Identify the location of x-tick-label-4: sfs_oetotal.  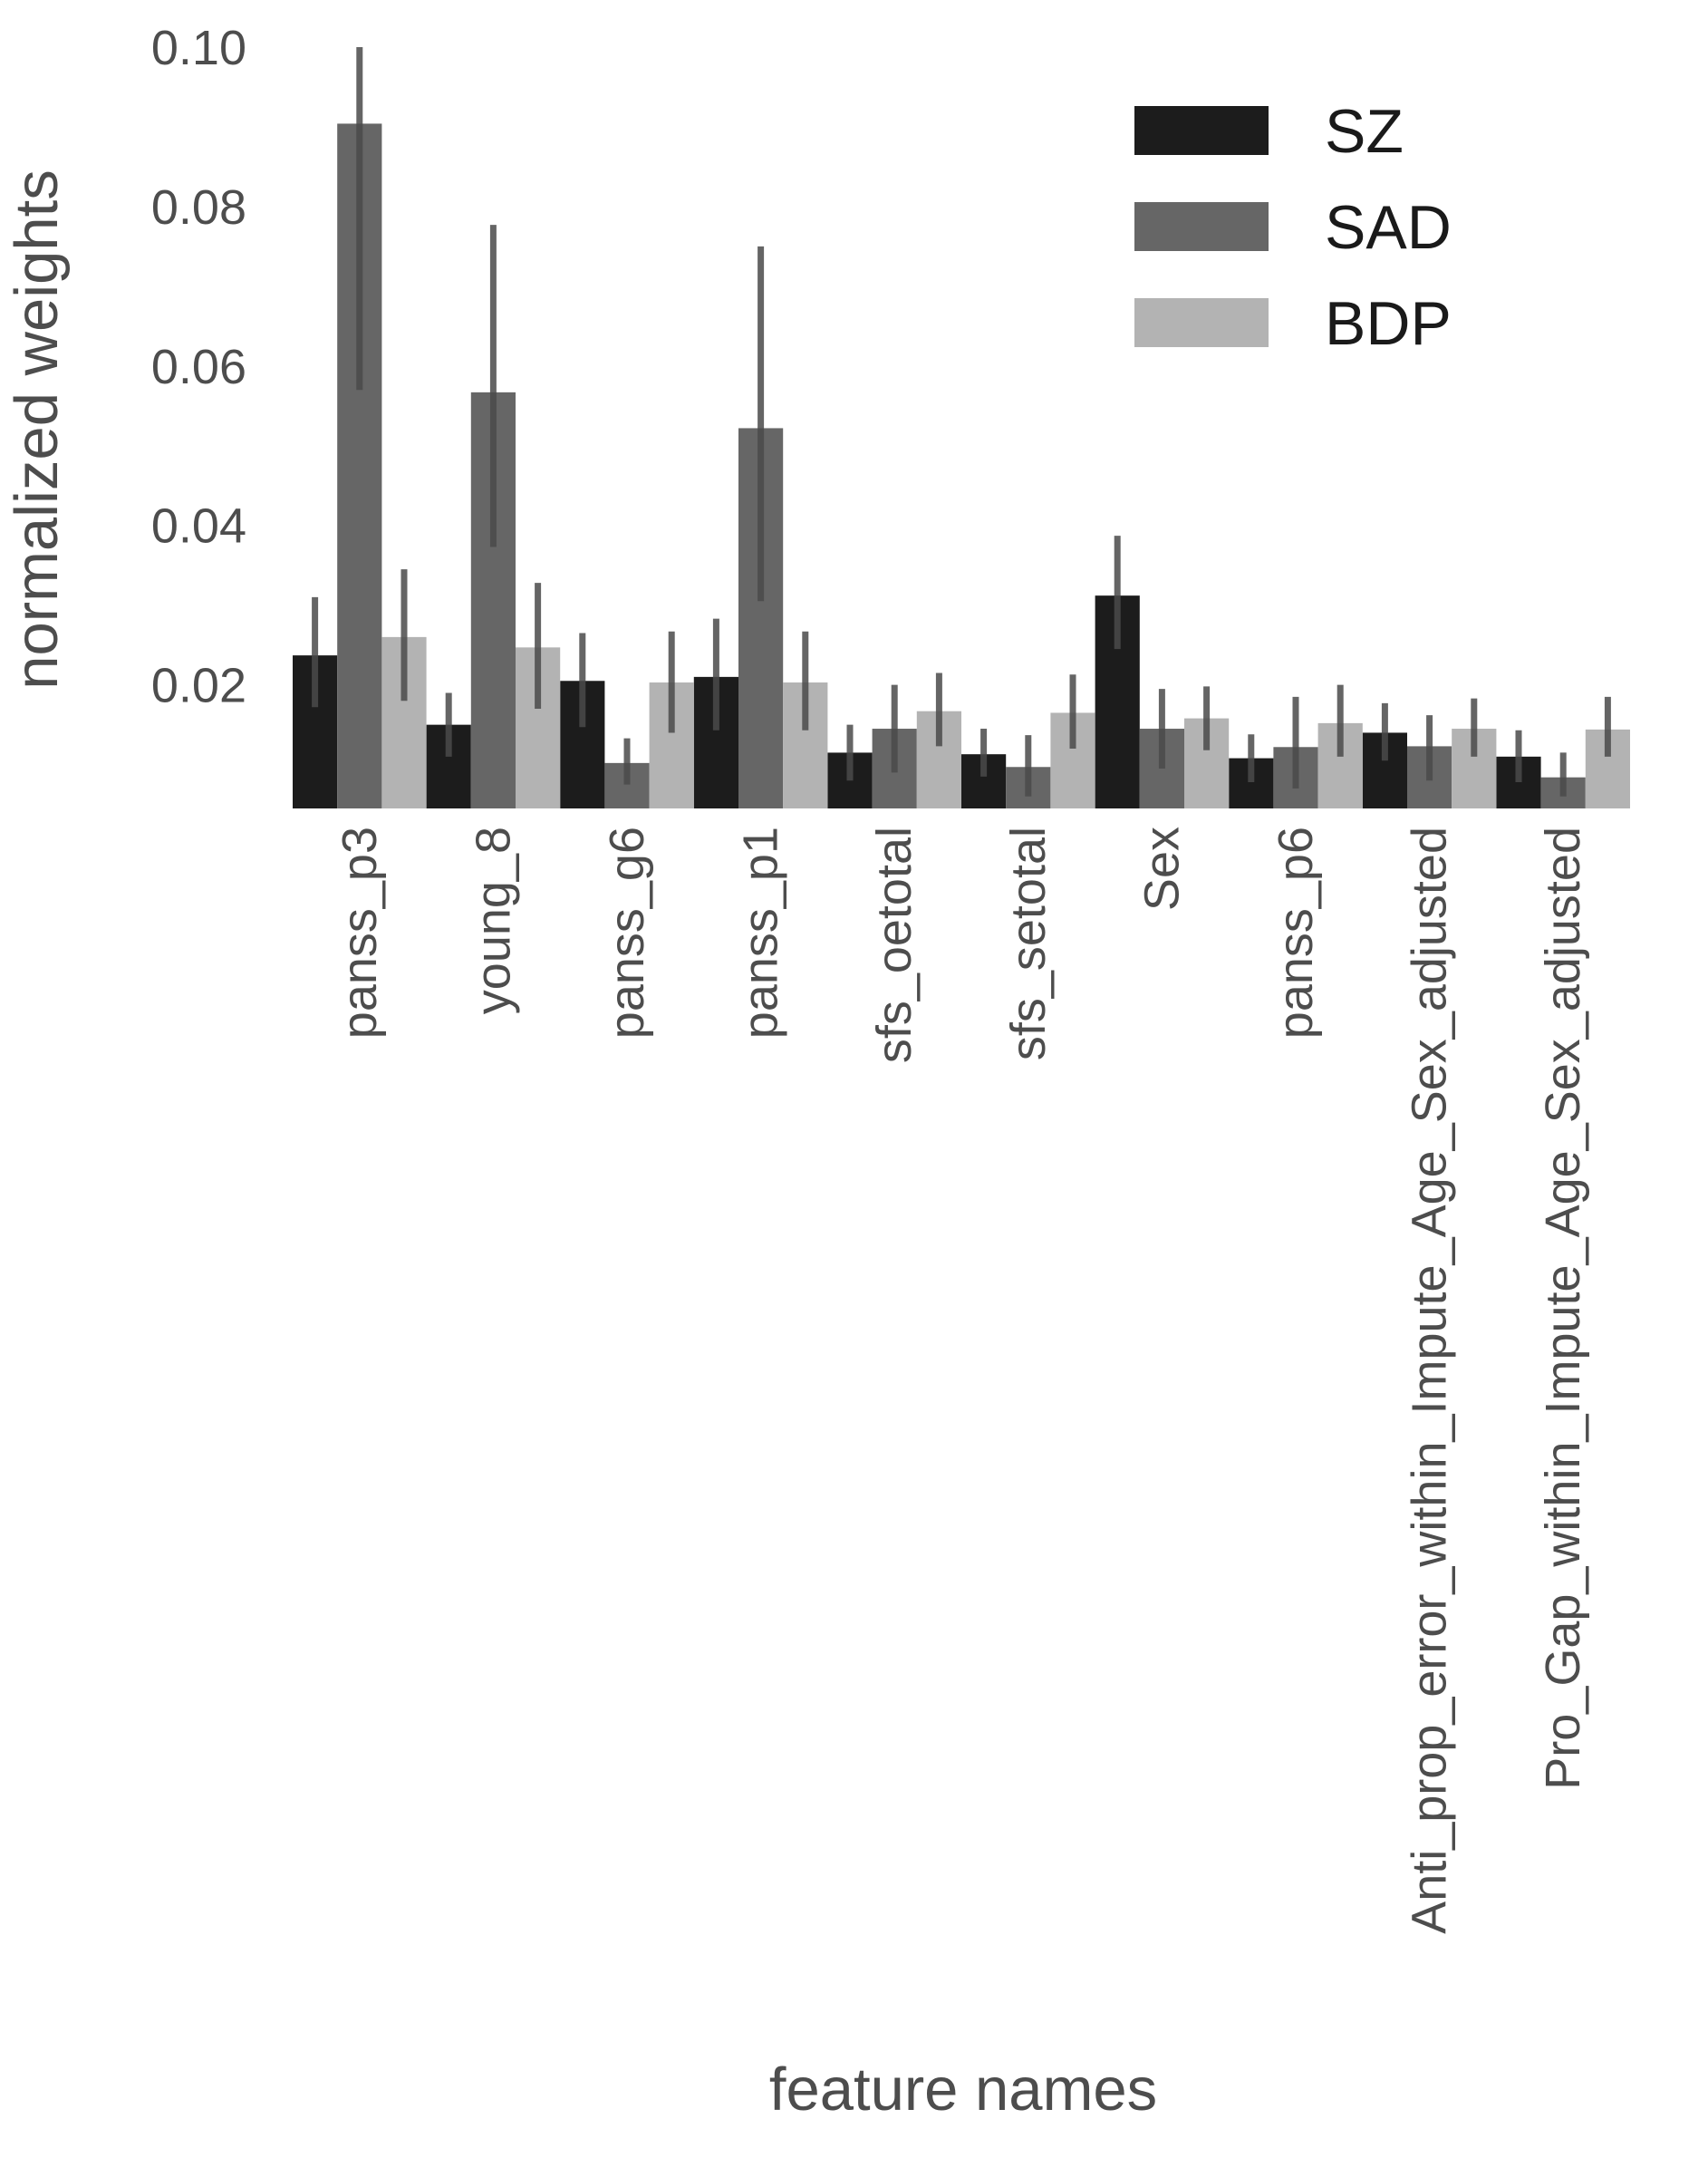
(894, 945).